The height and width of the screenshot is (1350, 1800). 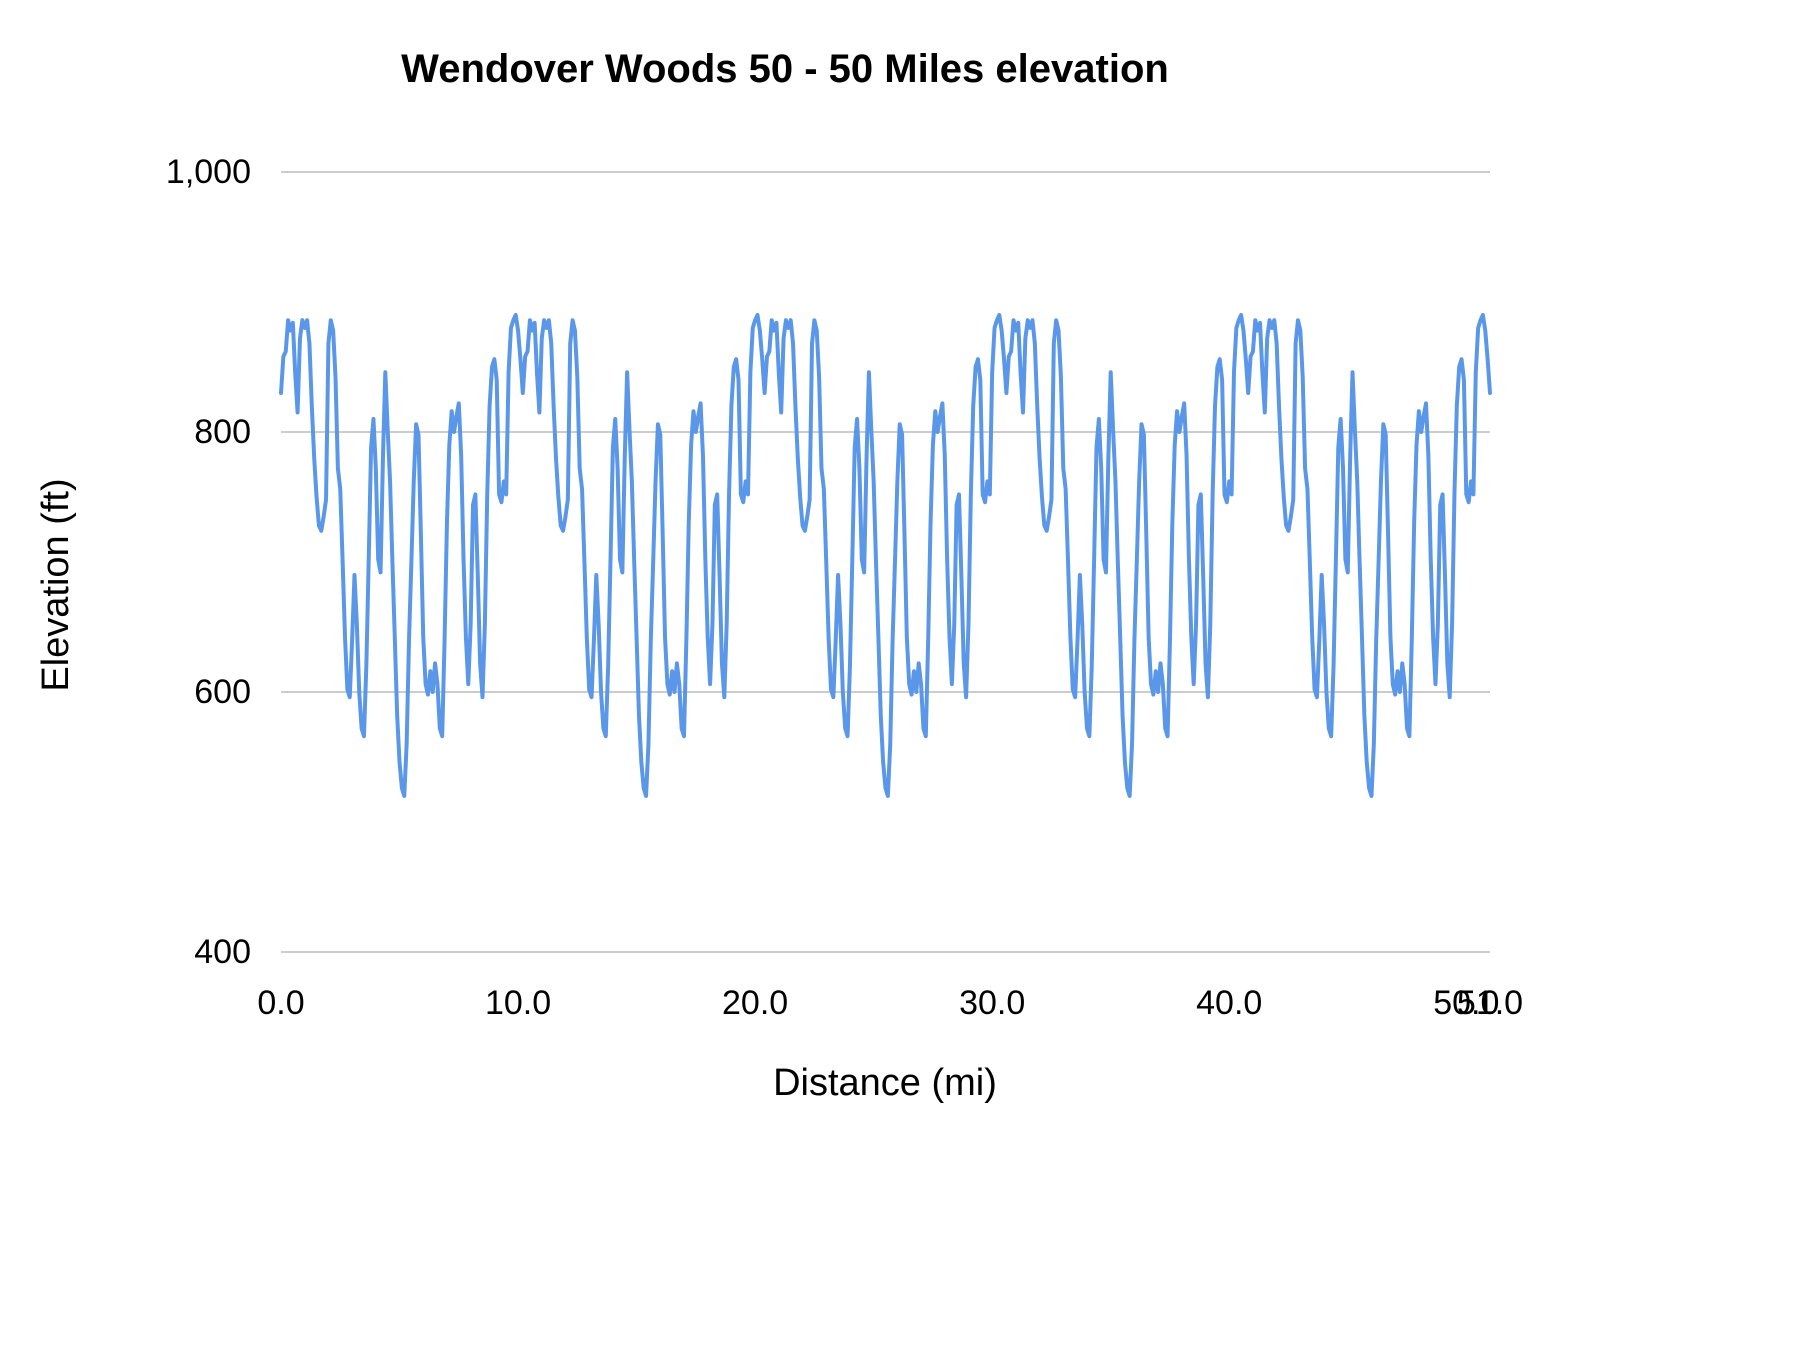 I want to click on y-tick-label: 400, so click(x=222, y=952).